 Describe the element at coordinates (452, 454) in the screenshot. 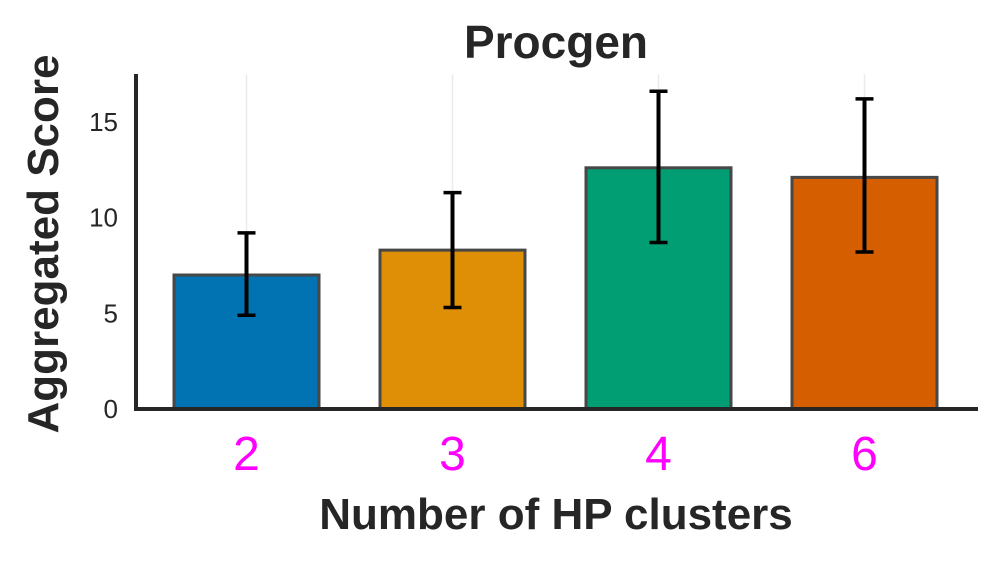

I see `x-tick-label-3: 3` at that location.